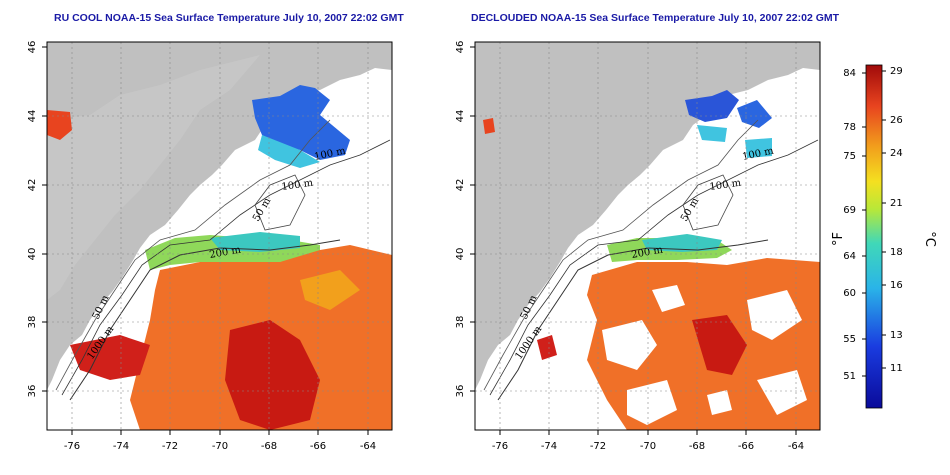 The image size is (950, 475). Describe the element at coordinates (896, 153) in the screenshot. I see `colorbar-c-tick-label: 24` at that location.